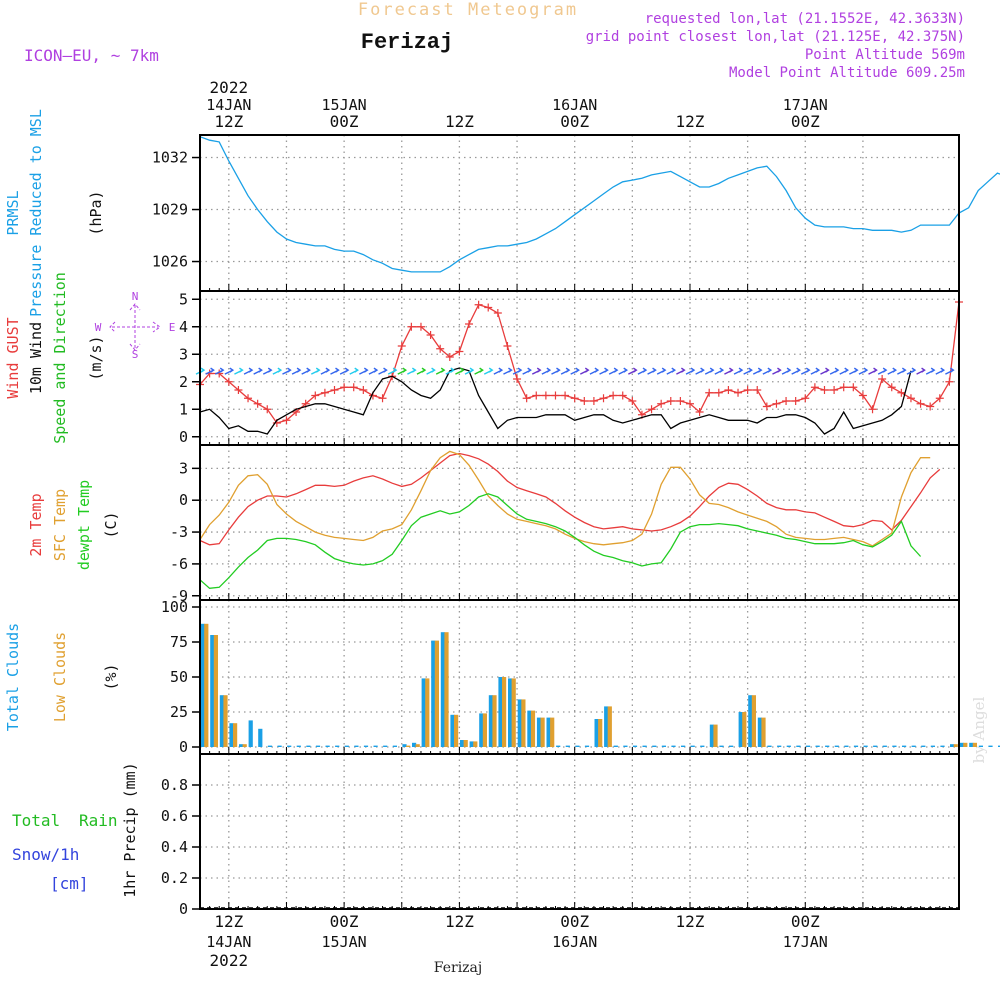 Image resolution: width=1000 pixels, height=1000 pixels. What do you see at coordinates (805, 942) in the screenshot?
I see `bottom-axis-date: 17JAN` at bounding box center [805, 942].